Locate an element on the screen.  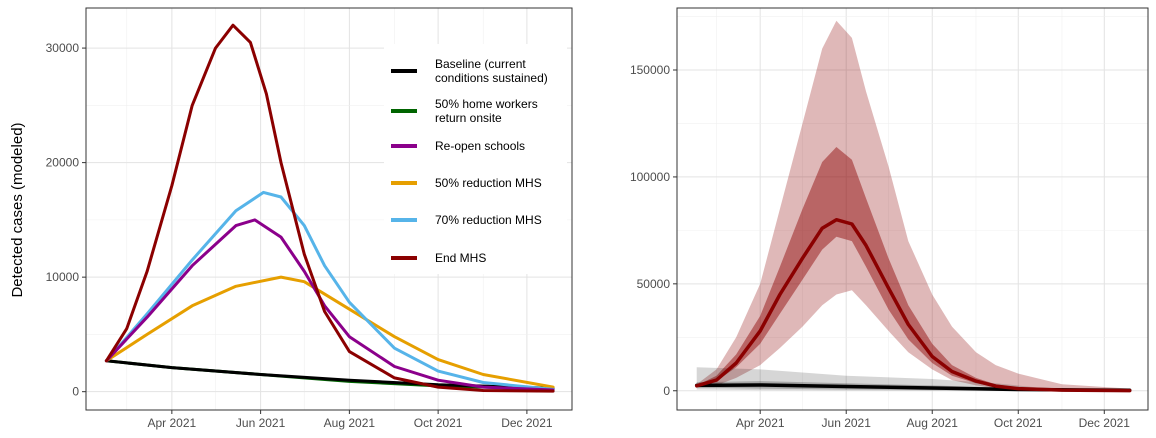
legend-label-line: Baseline (current is located at coordinates (480, 64).